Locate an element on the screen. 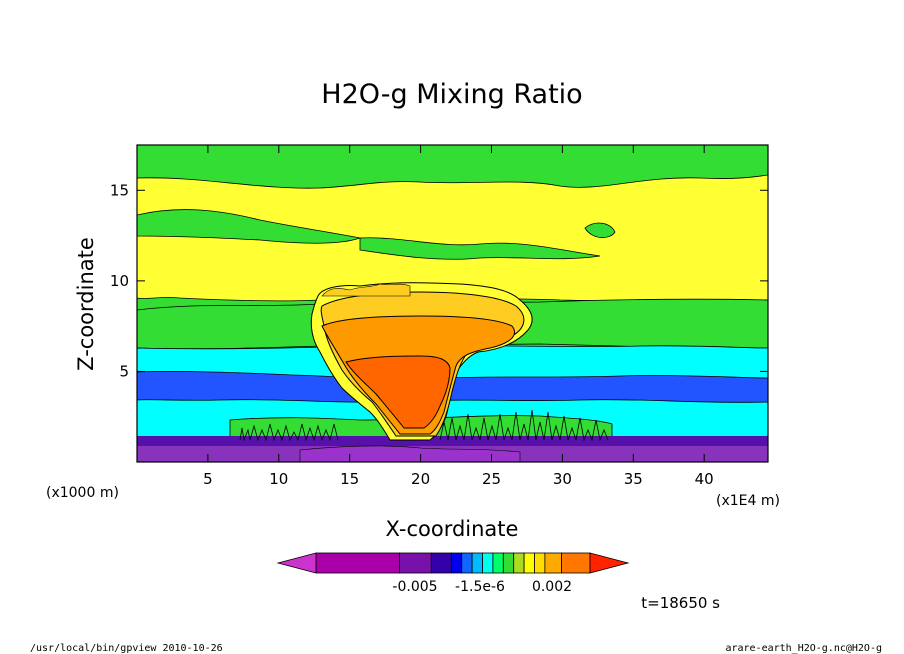 The height and width of the screenshot is (654, 904). footer-left: /usr/local/bin/gpview 2010-10-26 is located at coordinates (126, 648).